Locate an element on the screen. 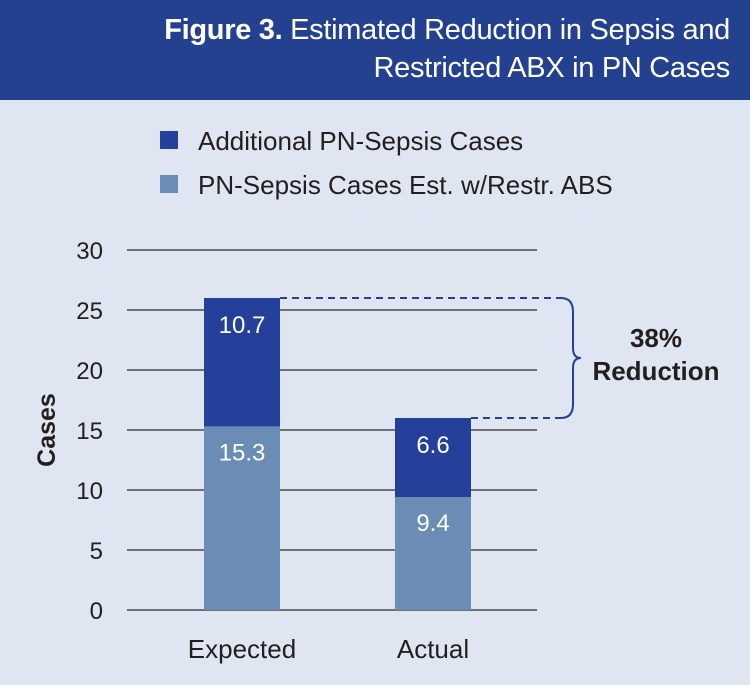 This screenshot has width=750, height=685. legend-label-1: Additional PN-Sepsis Cases is located at coordinates (360, 141).